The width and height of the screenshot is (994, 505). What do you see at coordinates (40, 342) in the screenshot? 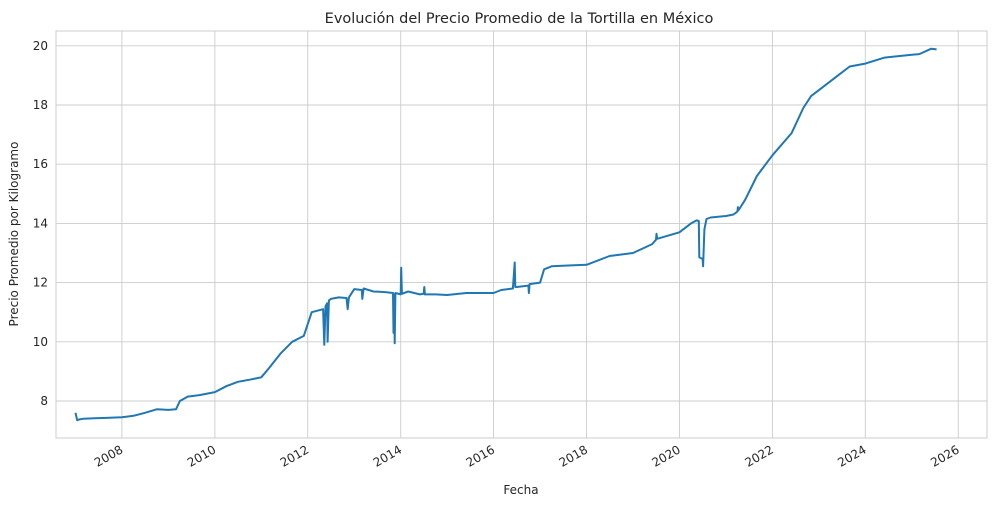
I see `y-tick-label: 10` at bounding box center [40, 342].